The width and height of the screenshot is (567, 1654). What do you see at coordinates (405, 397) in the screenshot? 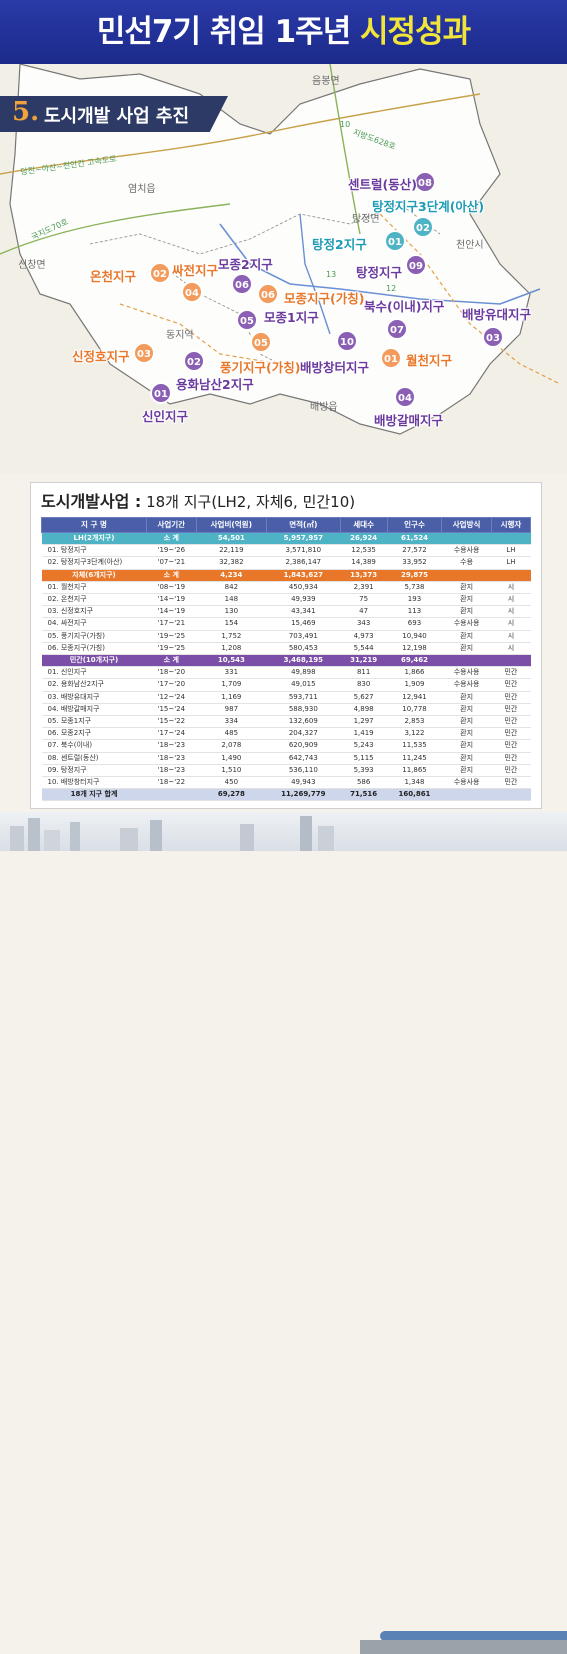
I see `marker-04-galmae: 04` at bounding box center [405, 397].